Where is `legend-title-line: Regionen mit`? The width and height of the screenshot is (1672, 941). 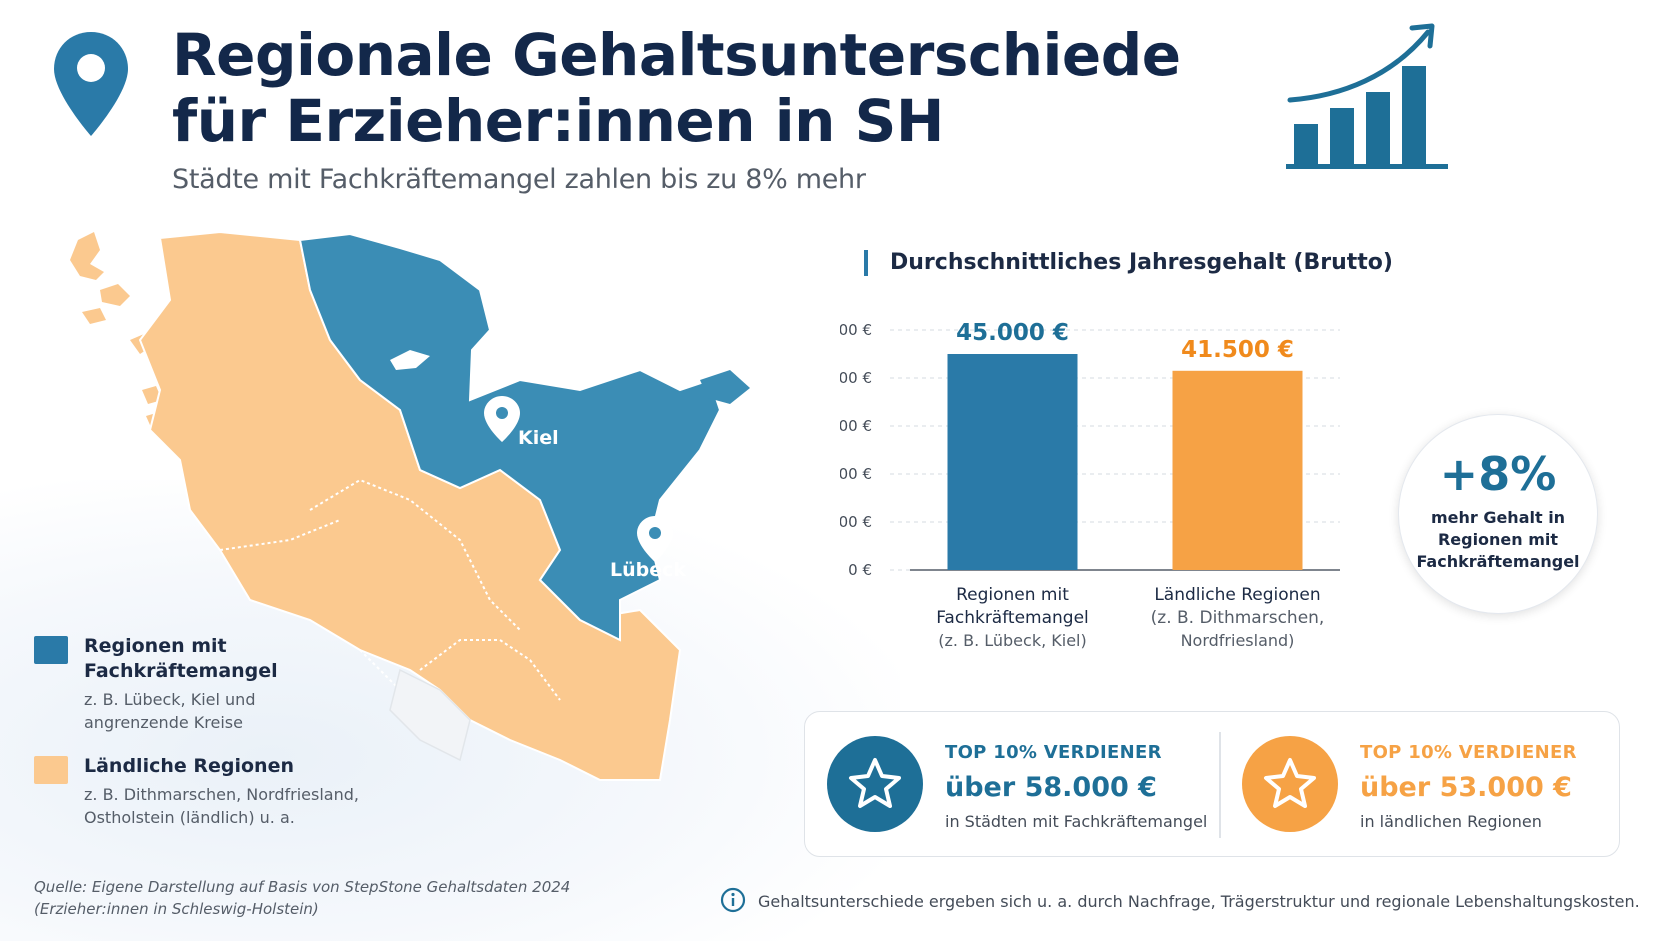
legend-title-line: Regionen mit is located at coordinates (155, 646).